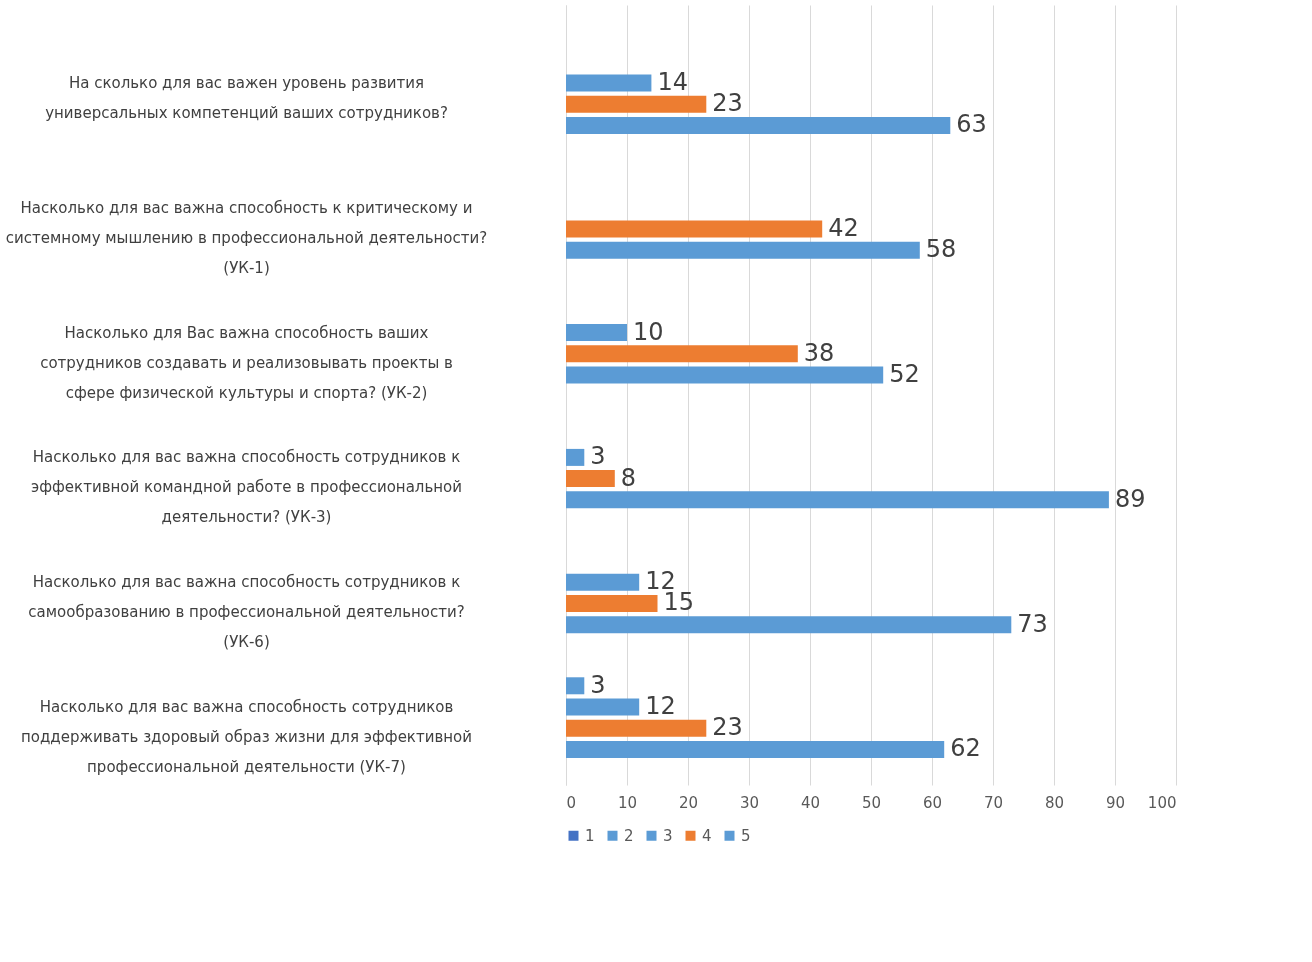 This screenshot has width=1312, height=962. I want to click on data-label: 63, so click(971, 124).